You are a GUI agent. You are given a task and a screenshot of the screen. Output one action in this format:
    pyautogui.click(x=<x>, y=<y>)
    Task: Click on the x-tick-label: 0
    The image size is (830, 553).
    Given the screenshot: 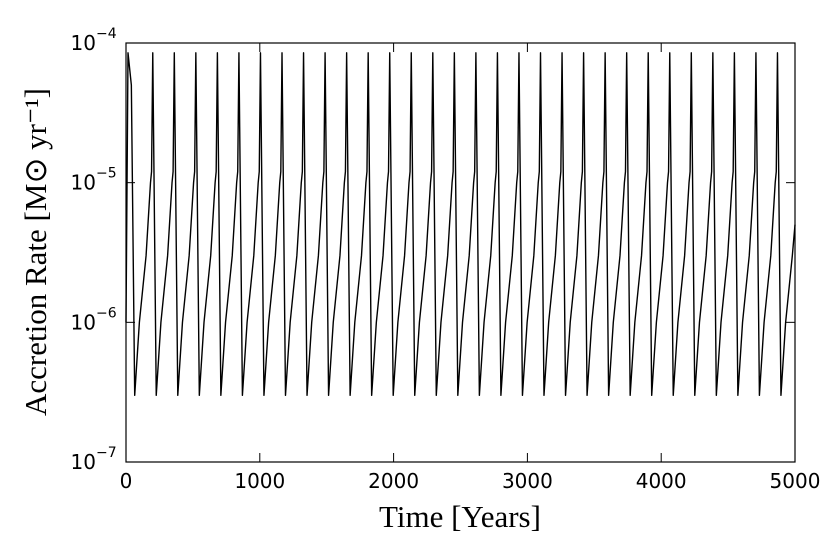 What is the action you would take?
    pyautogui.click(x=126, y=481)
    